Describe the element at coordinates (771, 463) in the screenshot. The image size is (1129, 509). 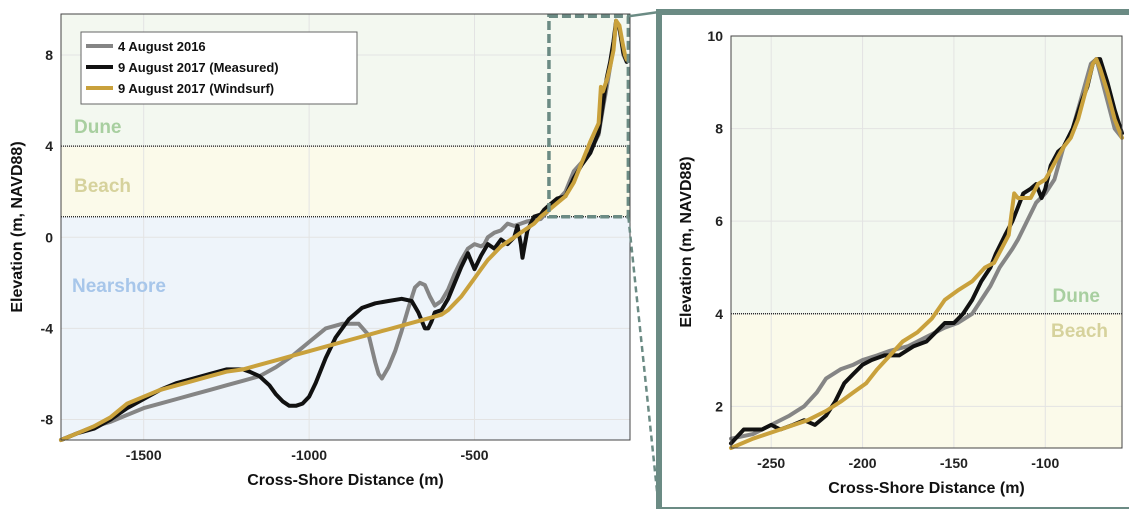
I see `x-tick-label: -250` at that location.